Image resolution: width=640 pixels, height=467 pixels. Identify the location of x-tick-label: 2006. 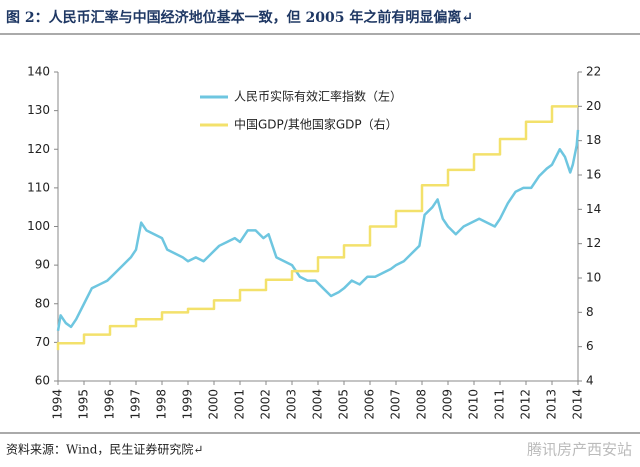
(370, 404).